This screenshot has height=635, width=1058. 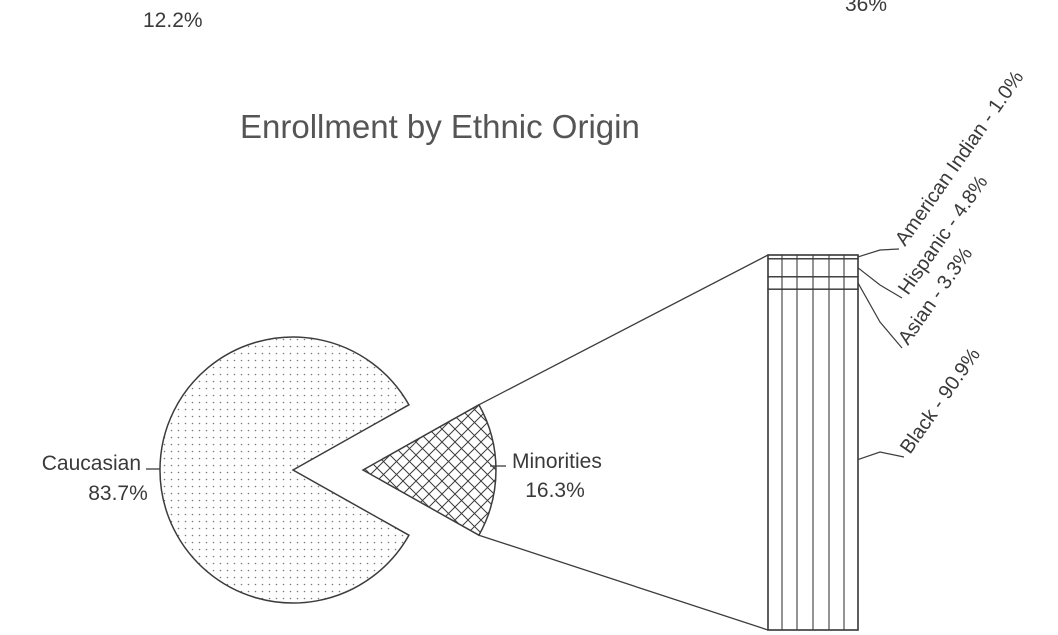 I want to click on leader-line-hispanic, so click(x=880, y=283).